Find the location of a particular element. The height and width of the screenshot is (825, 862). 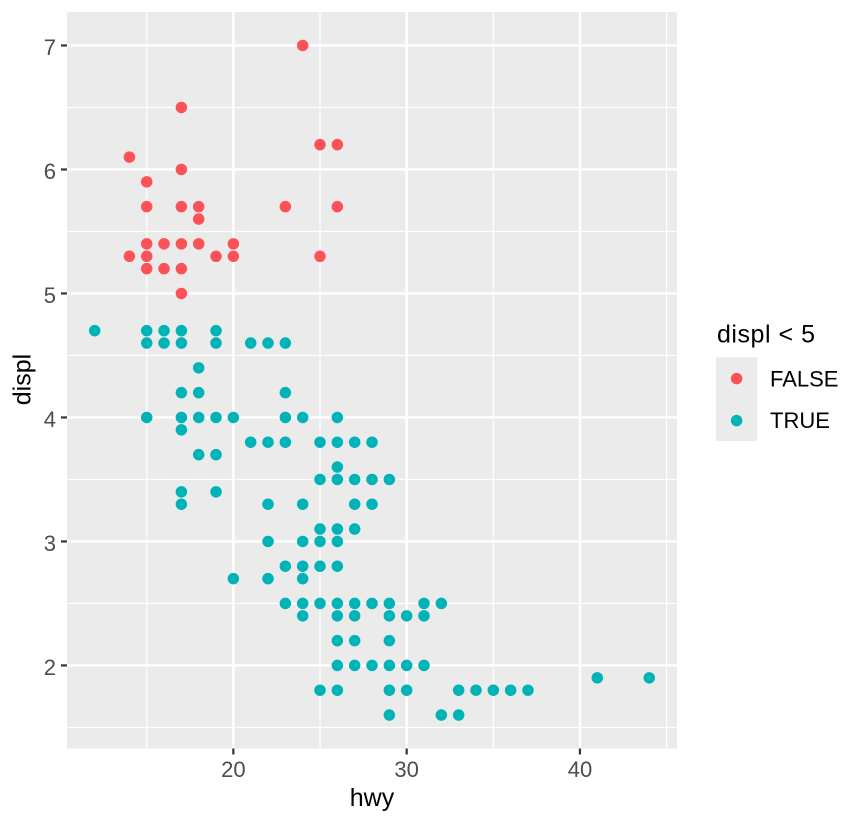

svg-text: 20 is located at coordinates (233, 769).